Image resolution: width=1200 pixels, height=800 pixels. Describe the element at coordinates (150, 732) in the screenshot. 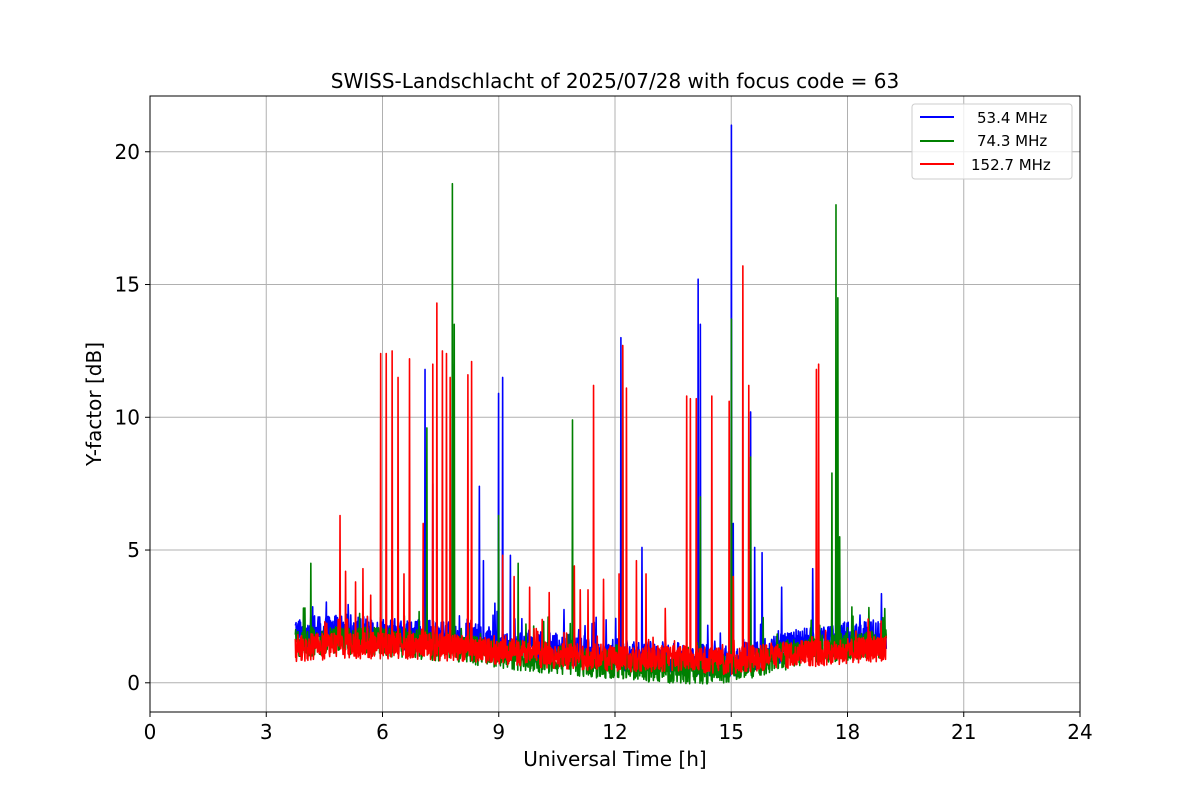

I see `x-tick-label: 0` at that location.